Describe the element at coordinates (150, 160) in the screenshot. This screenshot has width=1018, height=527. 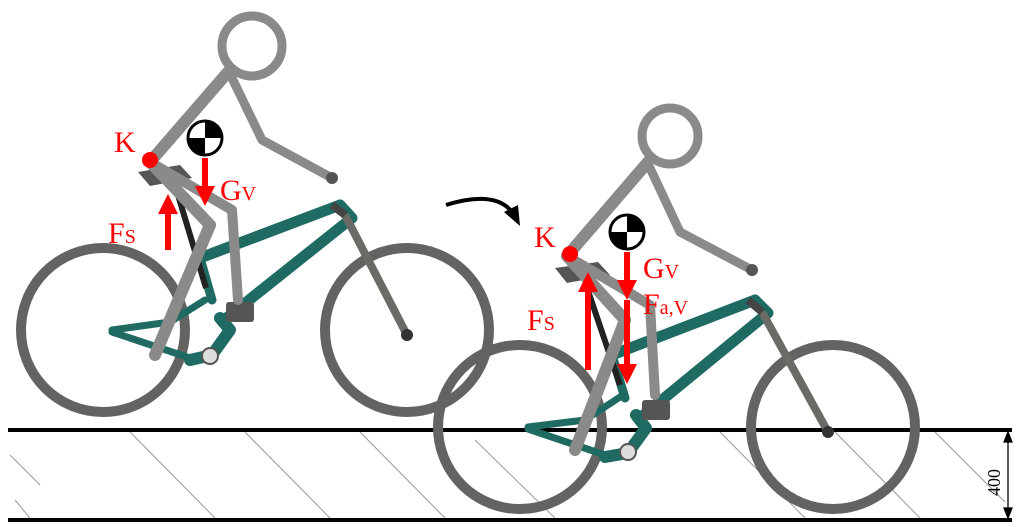
I see `left-pivot-point` at that location.